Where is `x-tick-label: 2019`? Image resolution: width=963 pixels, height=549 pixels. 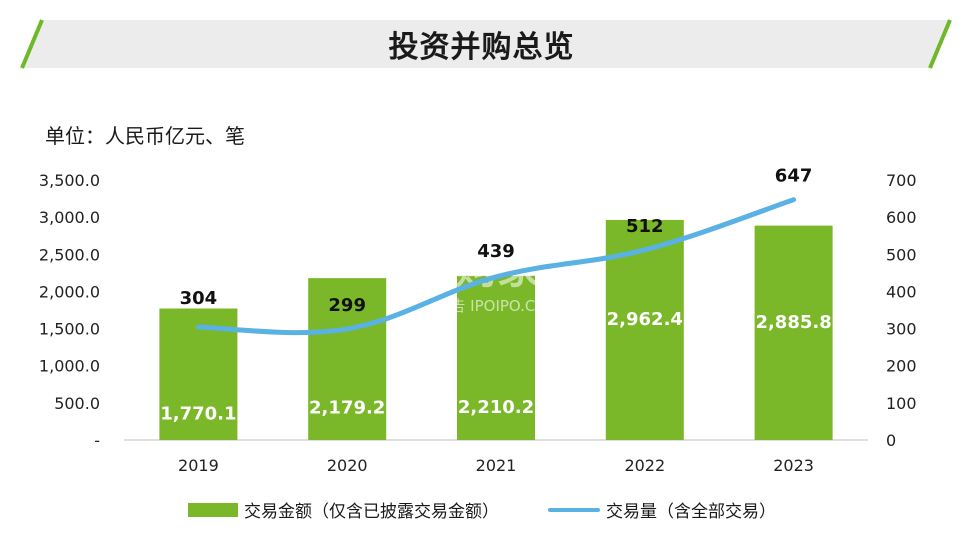 x-tick-label: 2019 is located at coordinates (198, 465).